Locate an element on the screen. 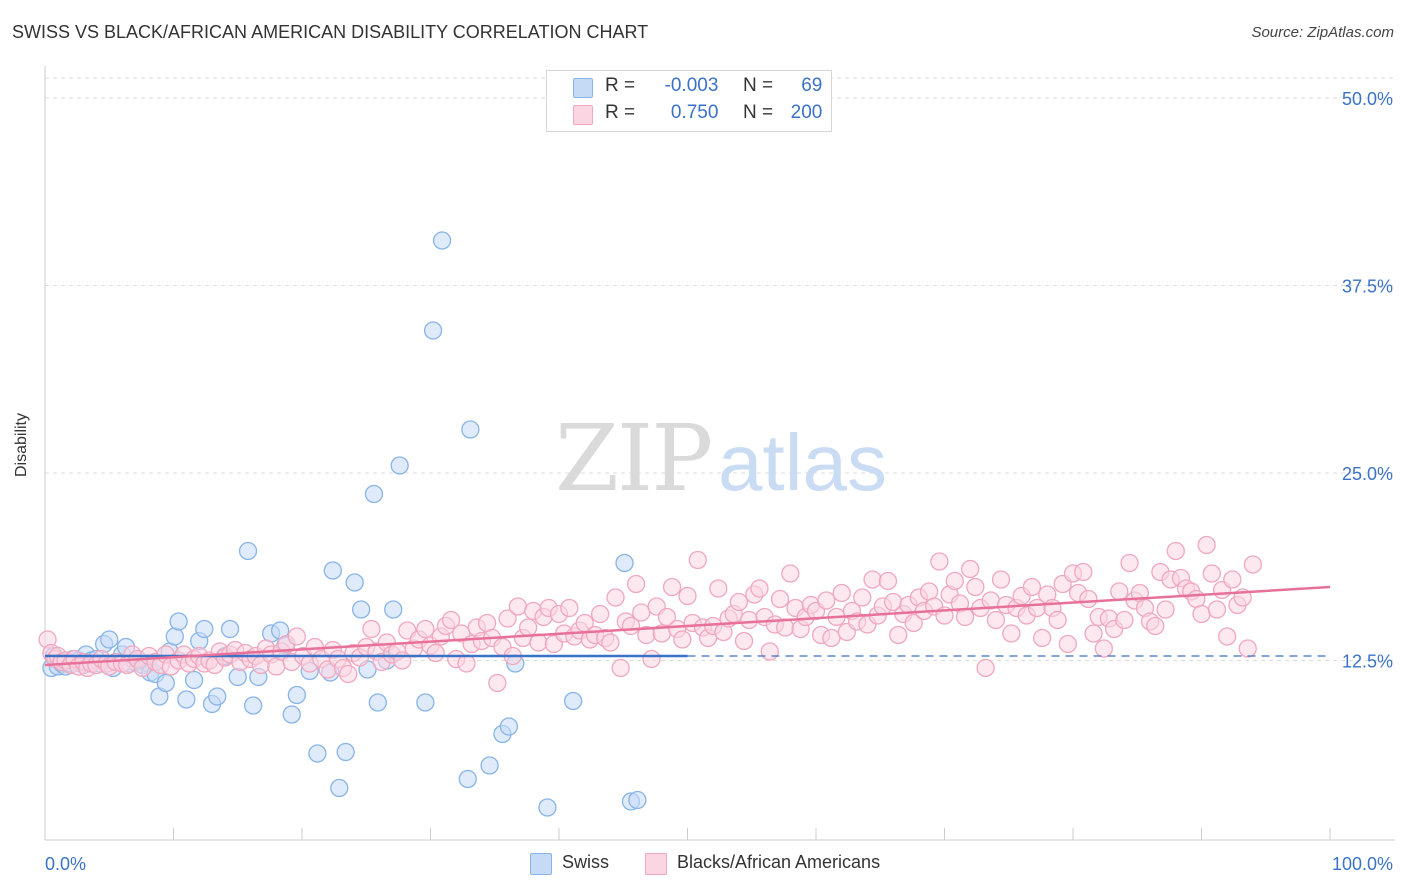 The height and width of the screenshot is (892, 1406). y-tick-label: 50.0% is located at coordinates (1367, 99).